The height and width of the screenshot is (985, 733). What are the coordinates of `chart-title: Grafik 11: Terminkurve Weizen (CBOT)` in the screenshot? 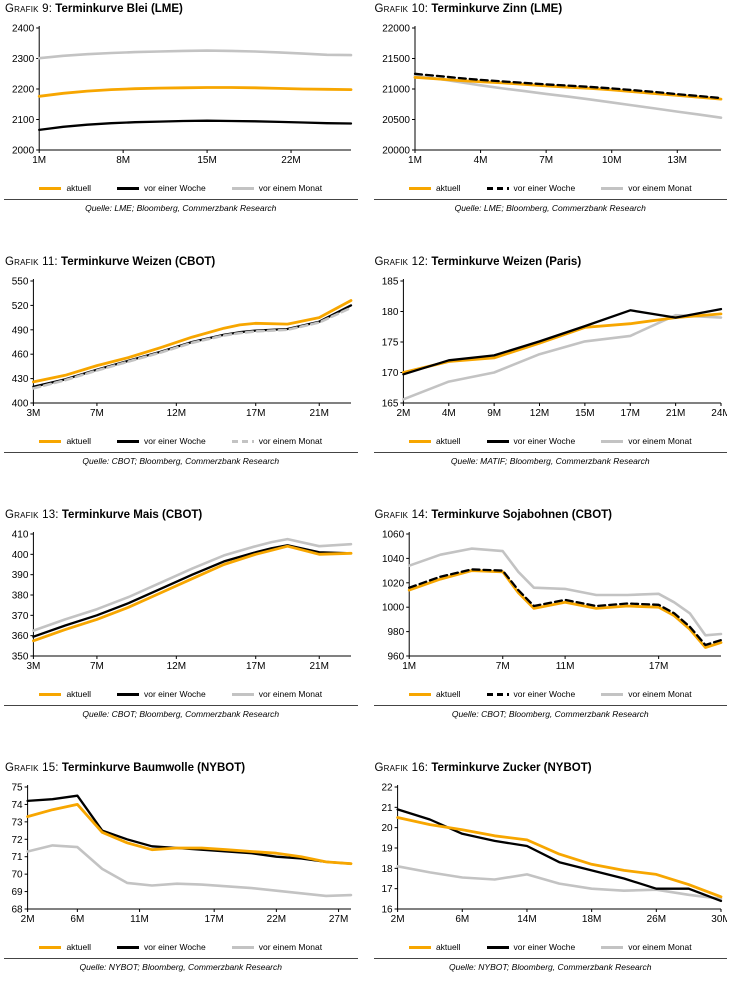 It's located at (181, 262).